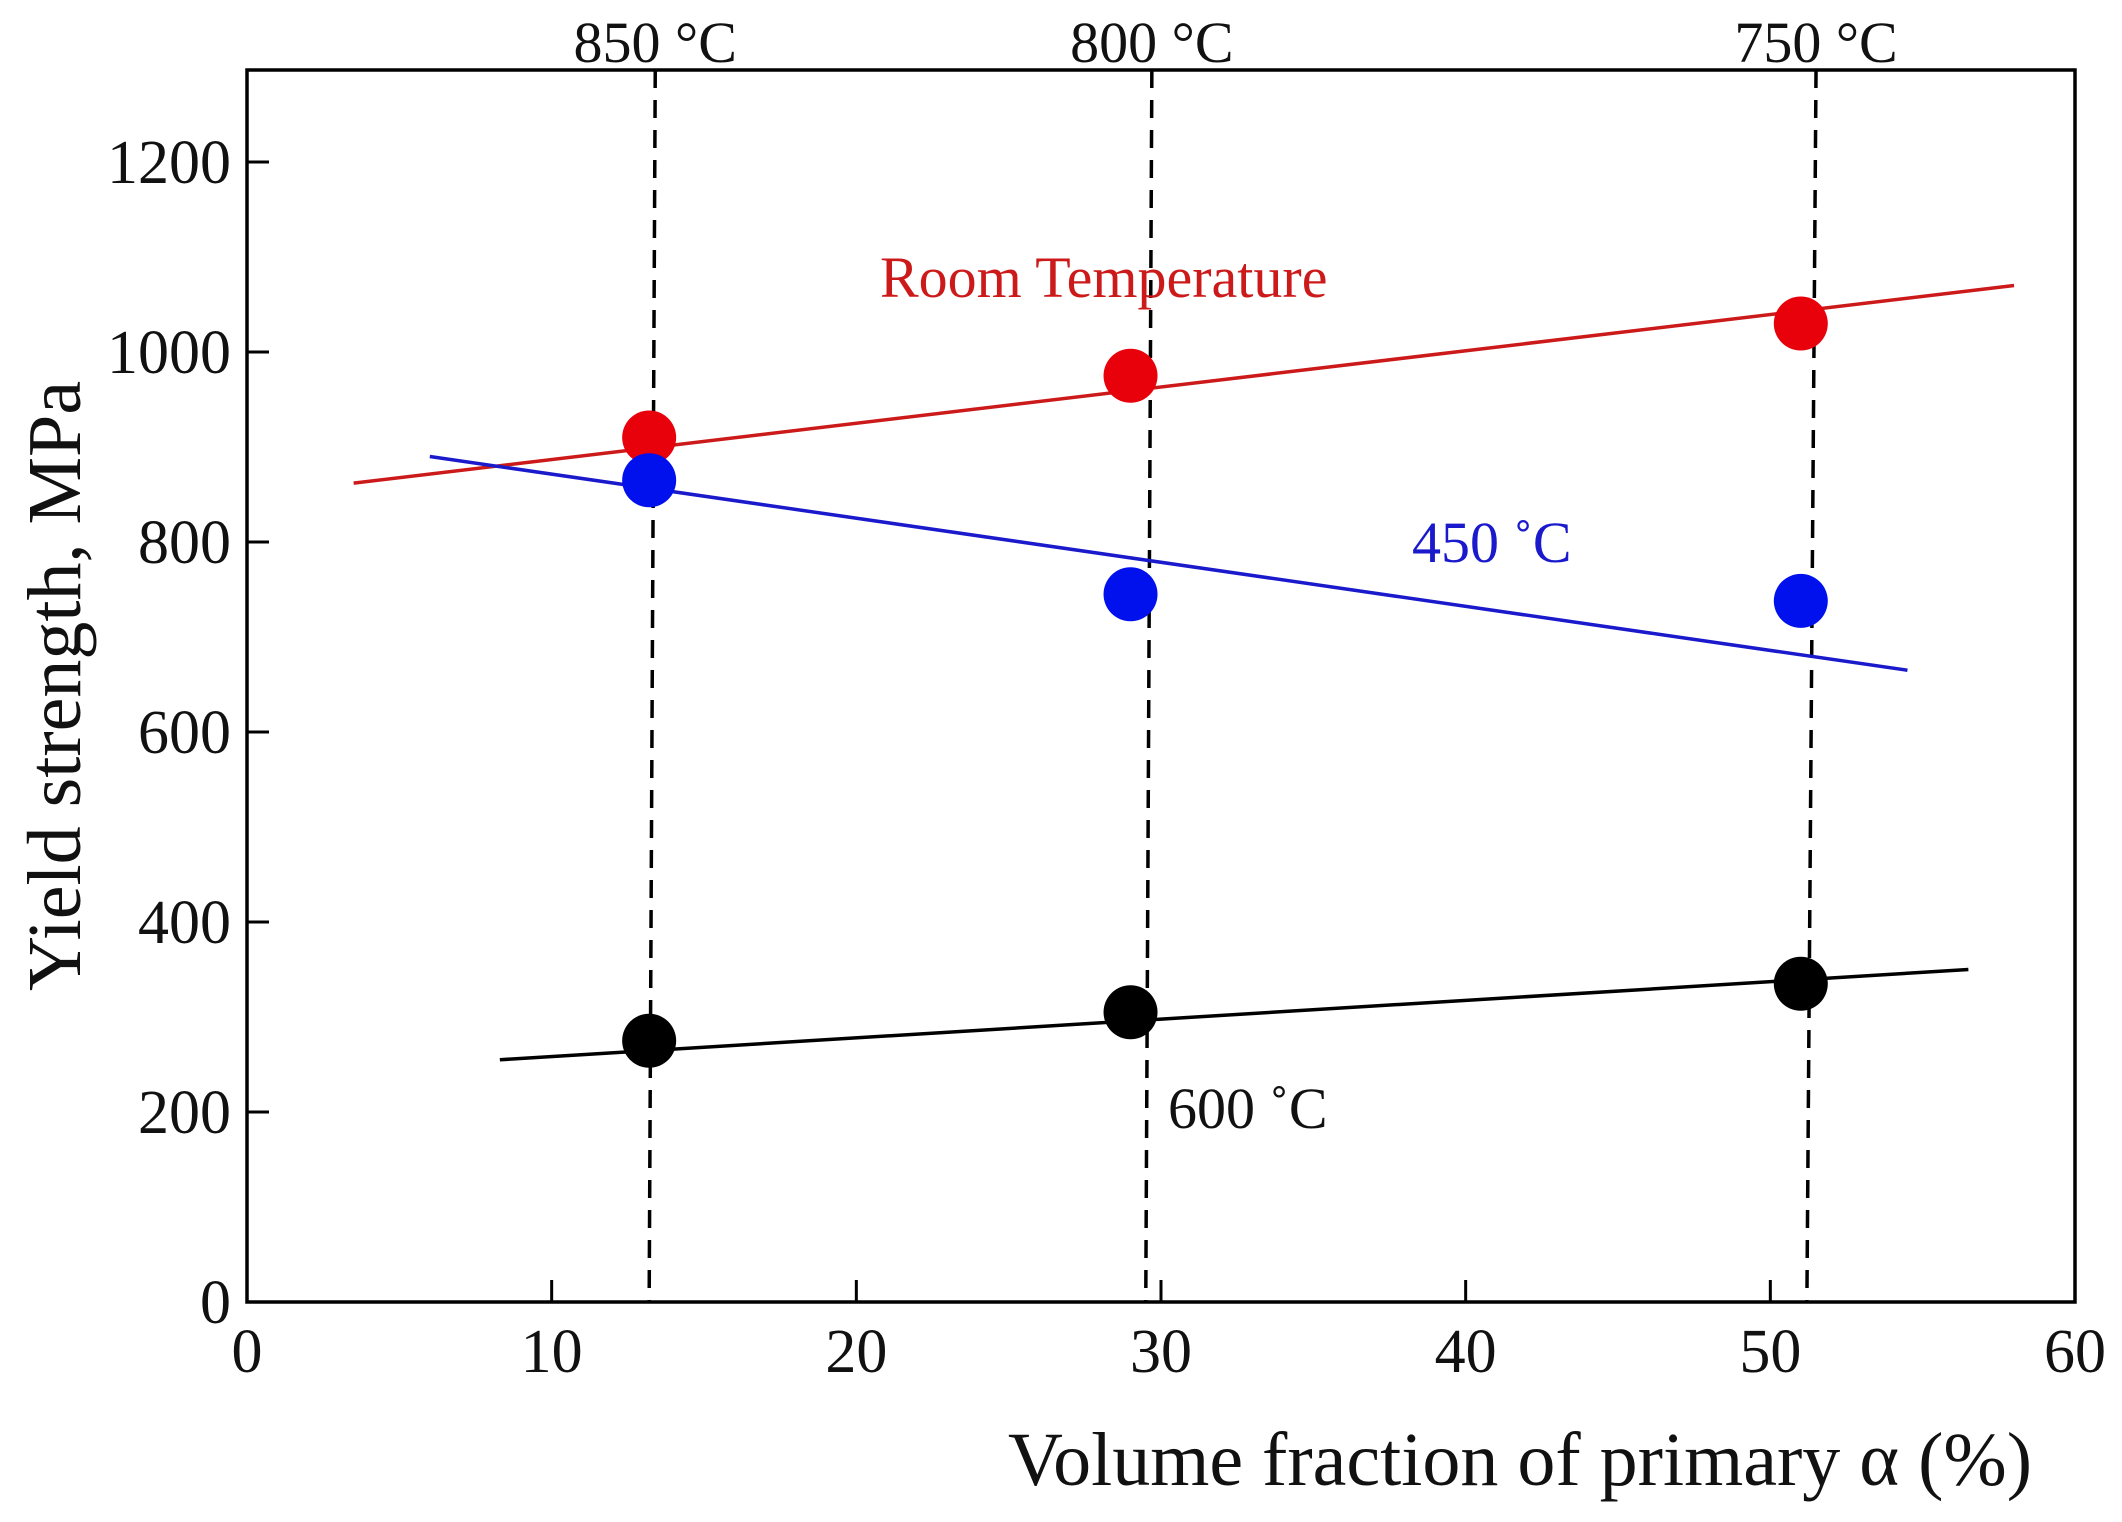 This screenshot has width=2122, height=1522. Describe the element at coordinates (856, 1352) in the screenshot. I see `x-tick-label-20: 20` at that location.